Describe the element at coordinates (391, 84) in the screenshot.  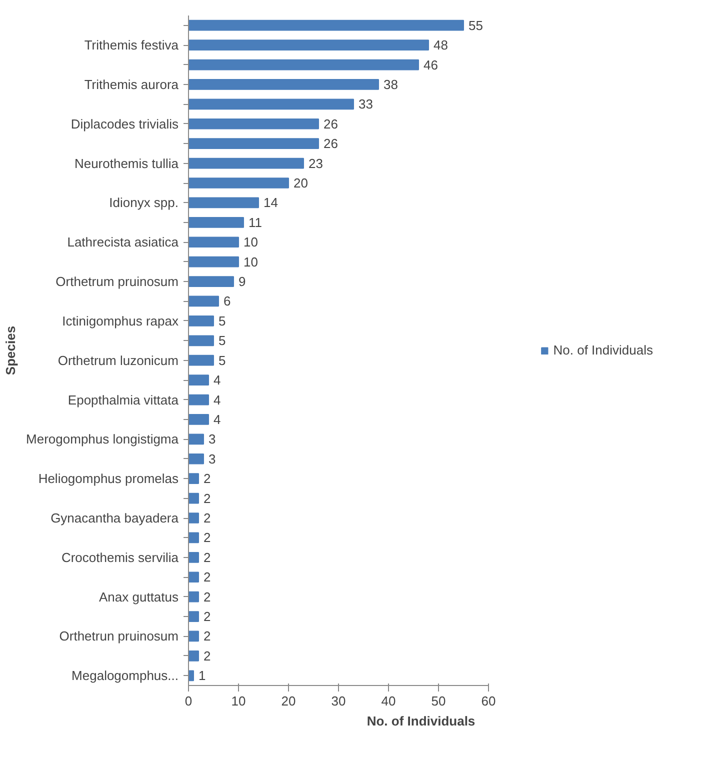
I see `data-label: 38` at that location.